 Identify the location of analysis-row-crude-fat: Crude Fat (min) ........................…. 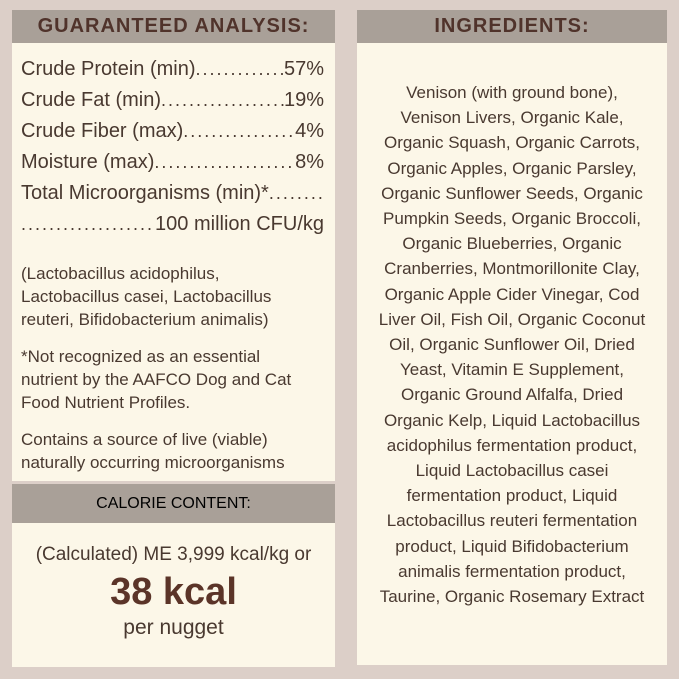
(172, 104).